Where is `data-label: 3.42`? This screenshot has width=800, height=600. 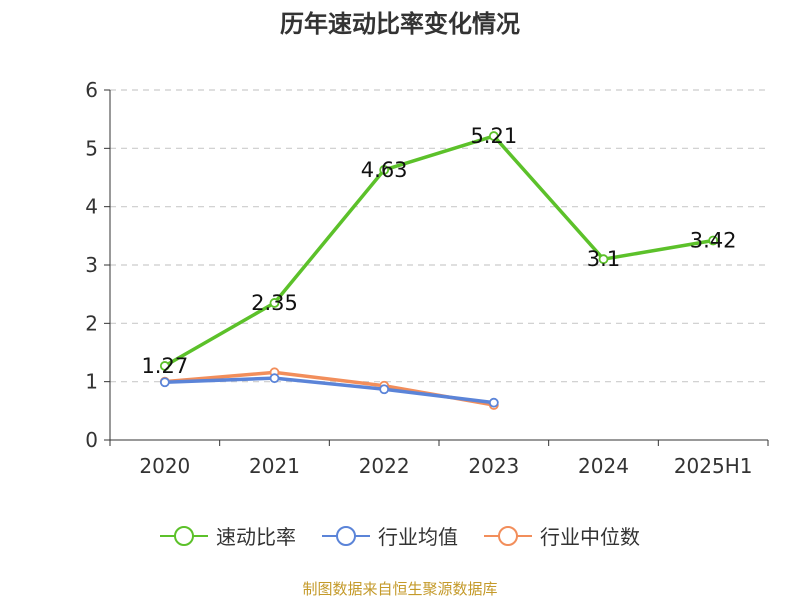
data-label: 3.42 is located at coordinates (713, 241).